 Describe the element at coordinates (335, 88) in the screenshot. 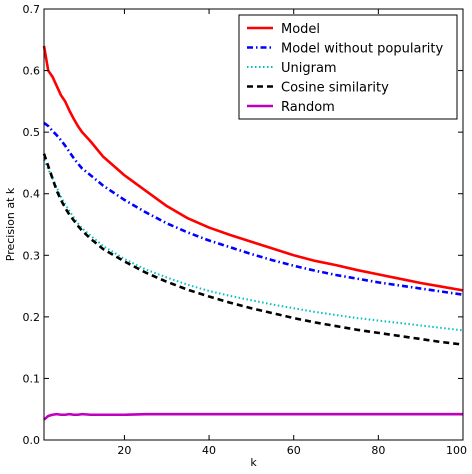

I see `legend-label-3: Cosine similarity` at that location.